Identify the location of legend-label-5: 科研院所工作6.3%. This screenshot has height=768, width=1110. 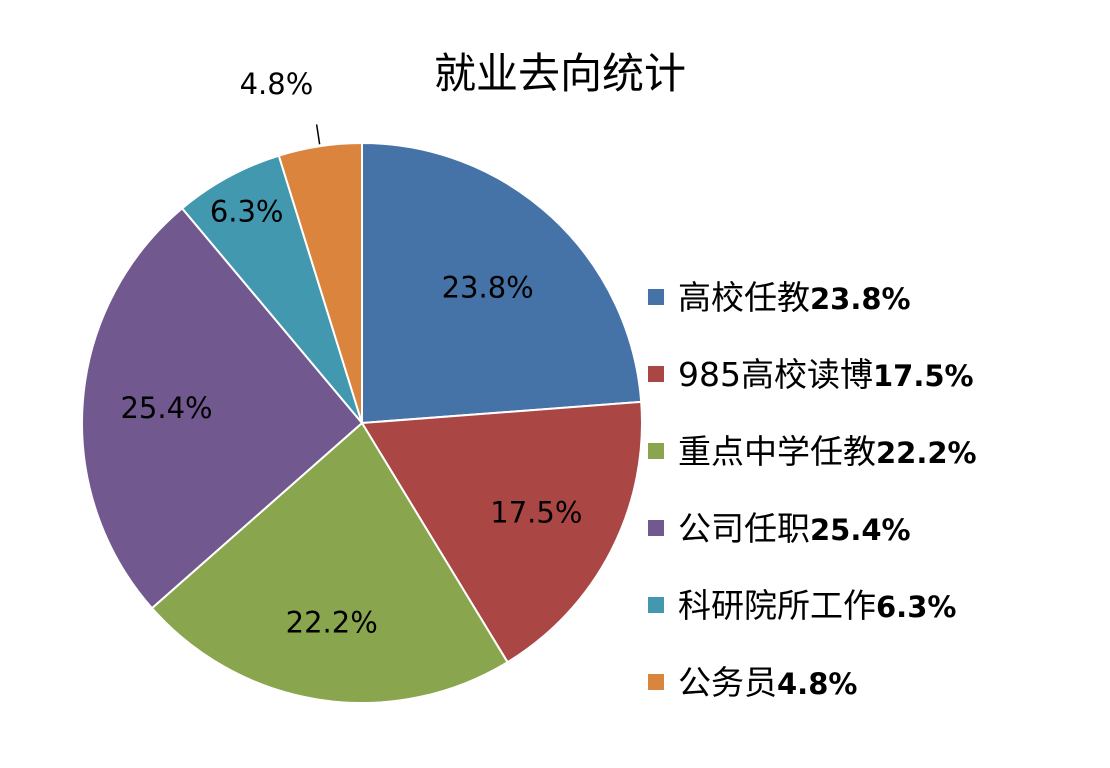
(817, 605).